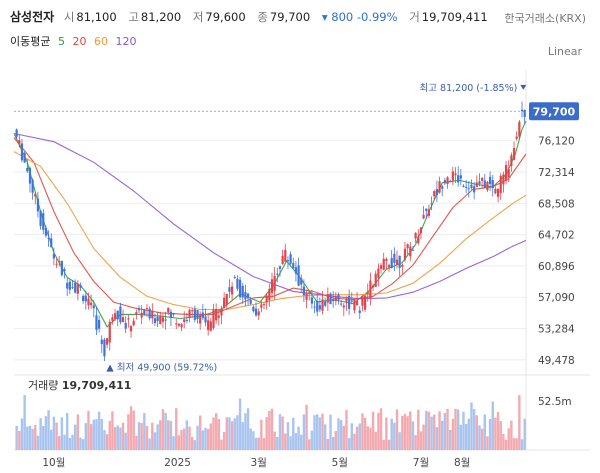  Describe the element at coordinates (556, 173) in the screenshot. I see `price-tick-label: 72,314` at that location.